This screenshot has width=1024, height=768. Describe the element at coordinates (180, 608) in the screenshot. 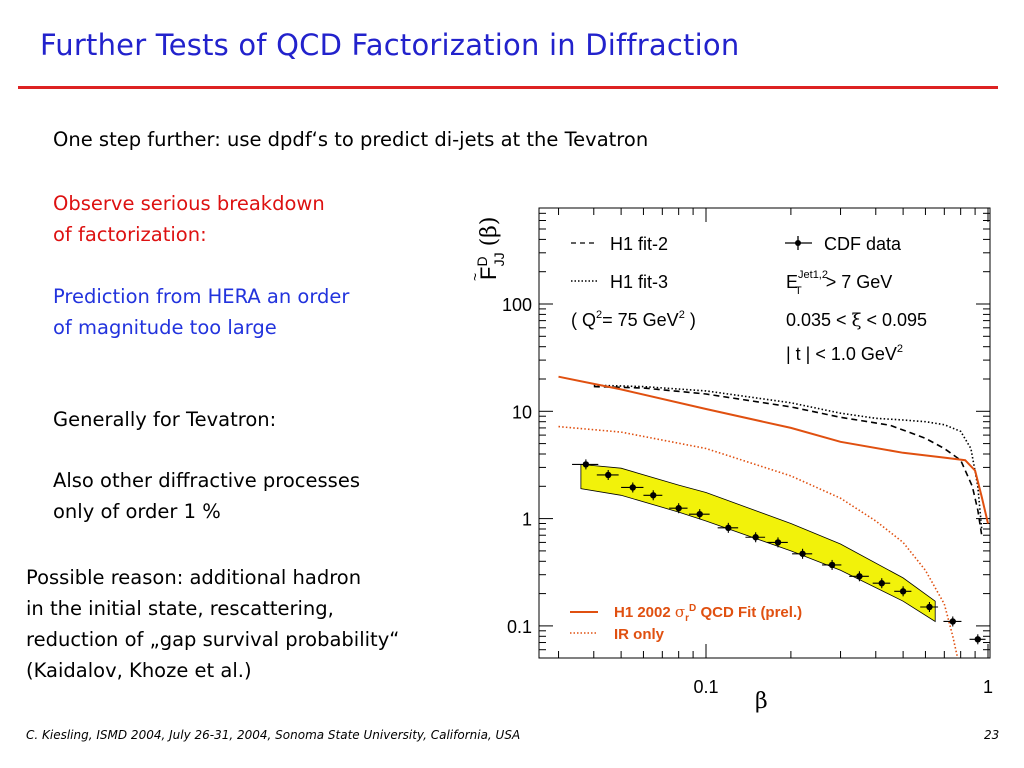

I see `reason-line-2: in the initial state, rescattering,` at that location.